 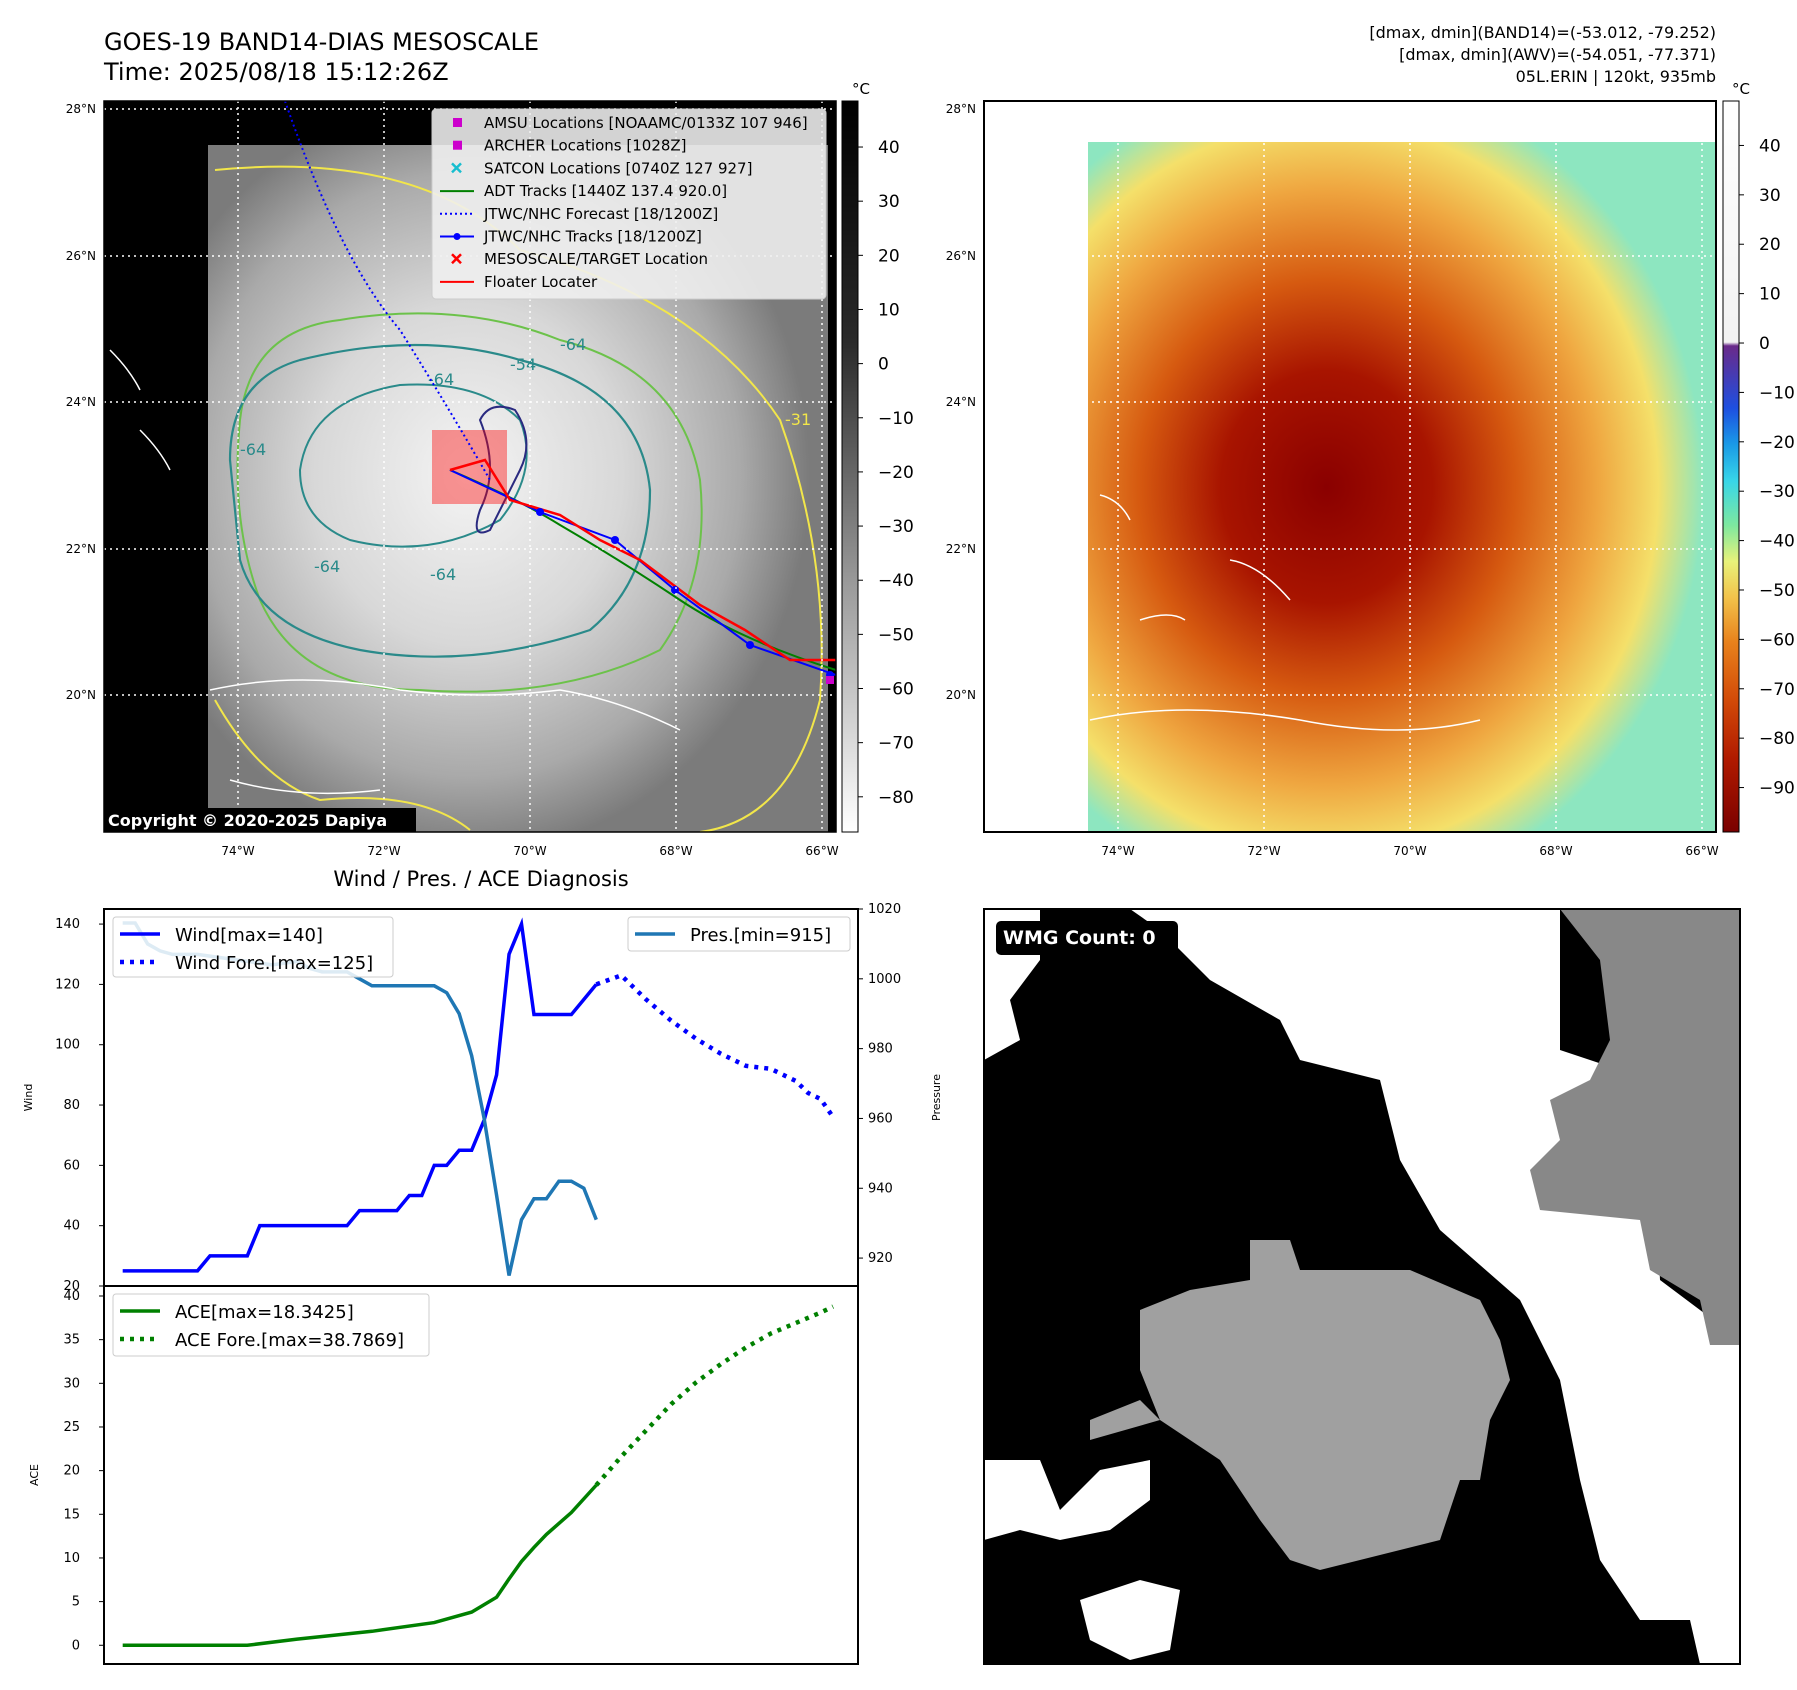 I want to click on coastline, so click(x=395, y=572).